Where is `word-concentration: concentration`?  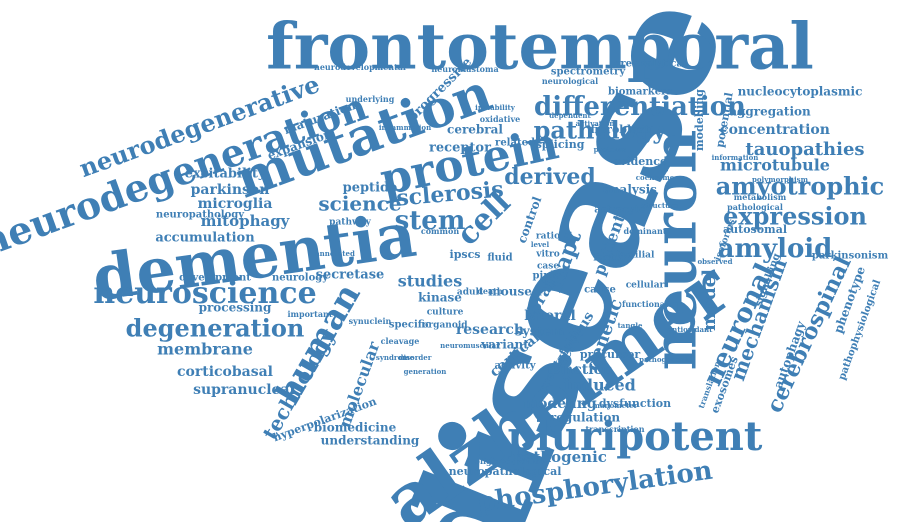 word-concentration: concentration is located at coordinates (775, 130).